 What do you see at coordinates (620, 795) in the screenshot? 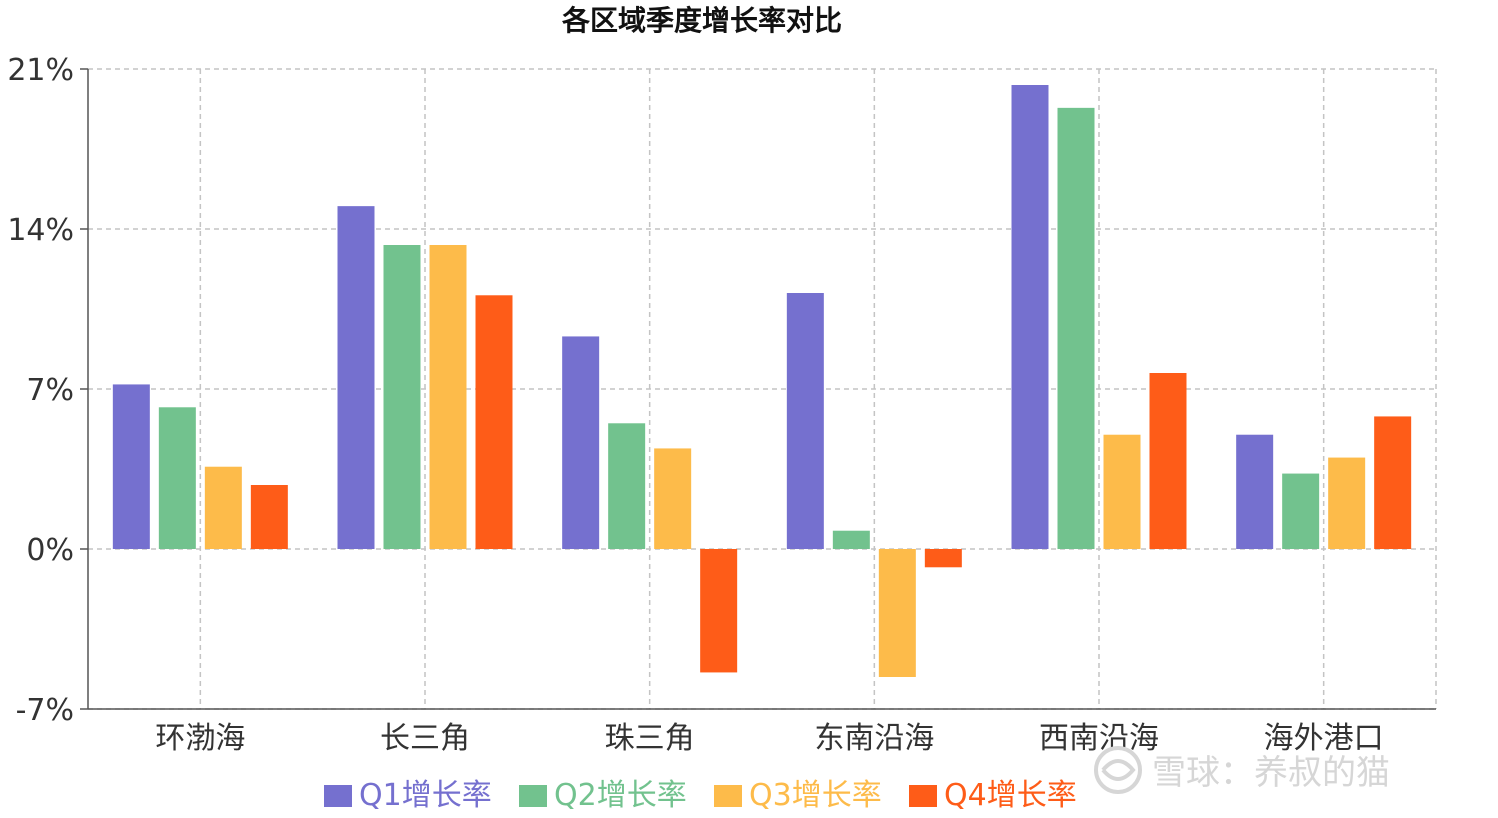
I see `legend-label: Q2增长率` at bounding box center [620, 795].